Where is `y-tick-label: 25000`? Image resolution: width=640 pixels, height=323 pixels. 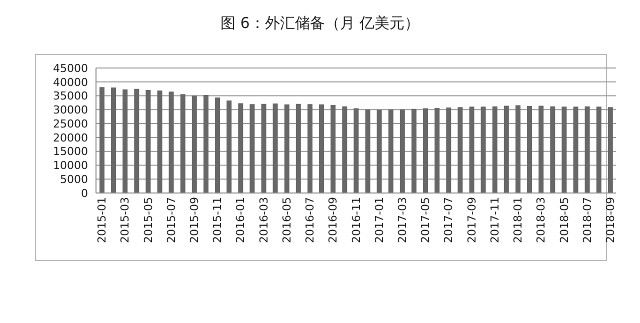
y-tick-label: 25000 is located at coordinates (70, 123).